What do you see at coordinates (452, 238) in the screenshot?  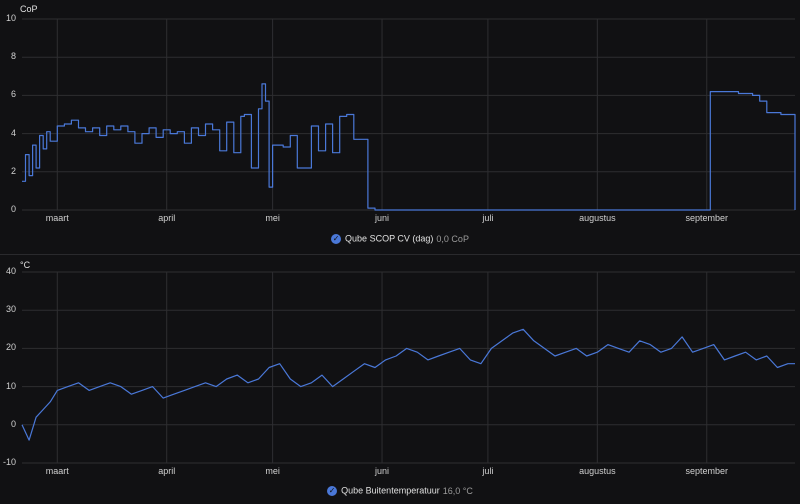 I see `legend-current-value: 0,0 CoP` at bounding box center [452, 238].